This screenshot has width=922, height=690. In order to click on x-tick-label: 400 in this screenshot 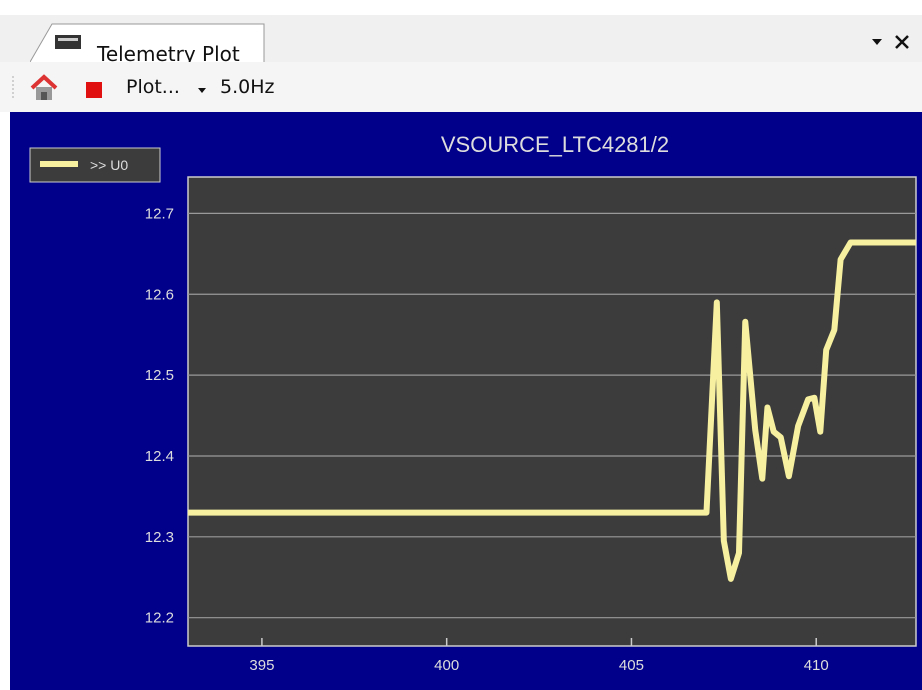, I will do `click(446, 665)`.